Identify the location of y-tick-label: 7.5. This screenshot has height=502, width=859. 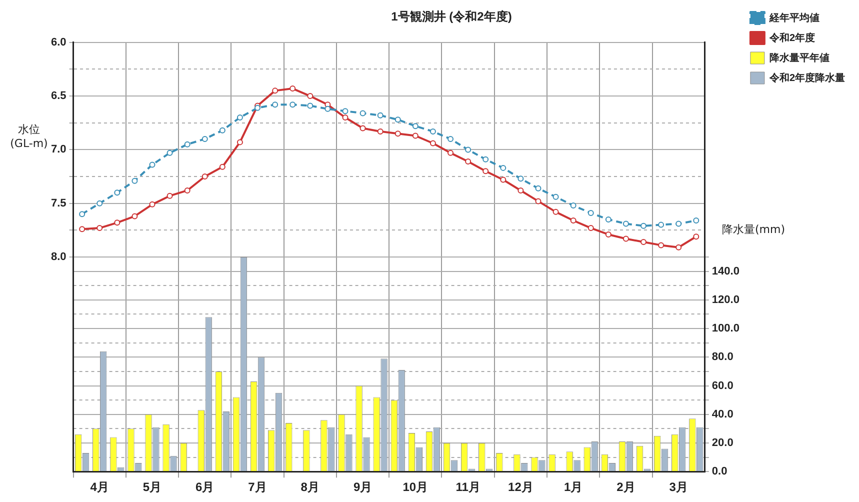
(58, 203).